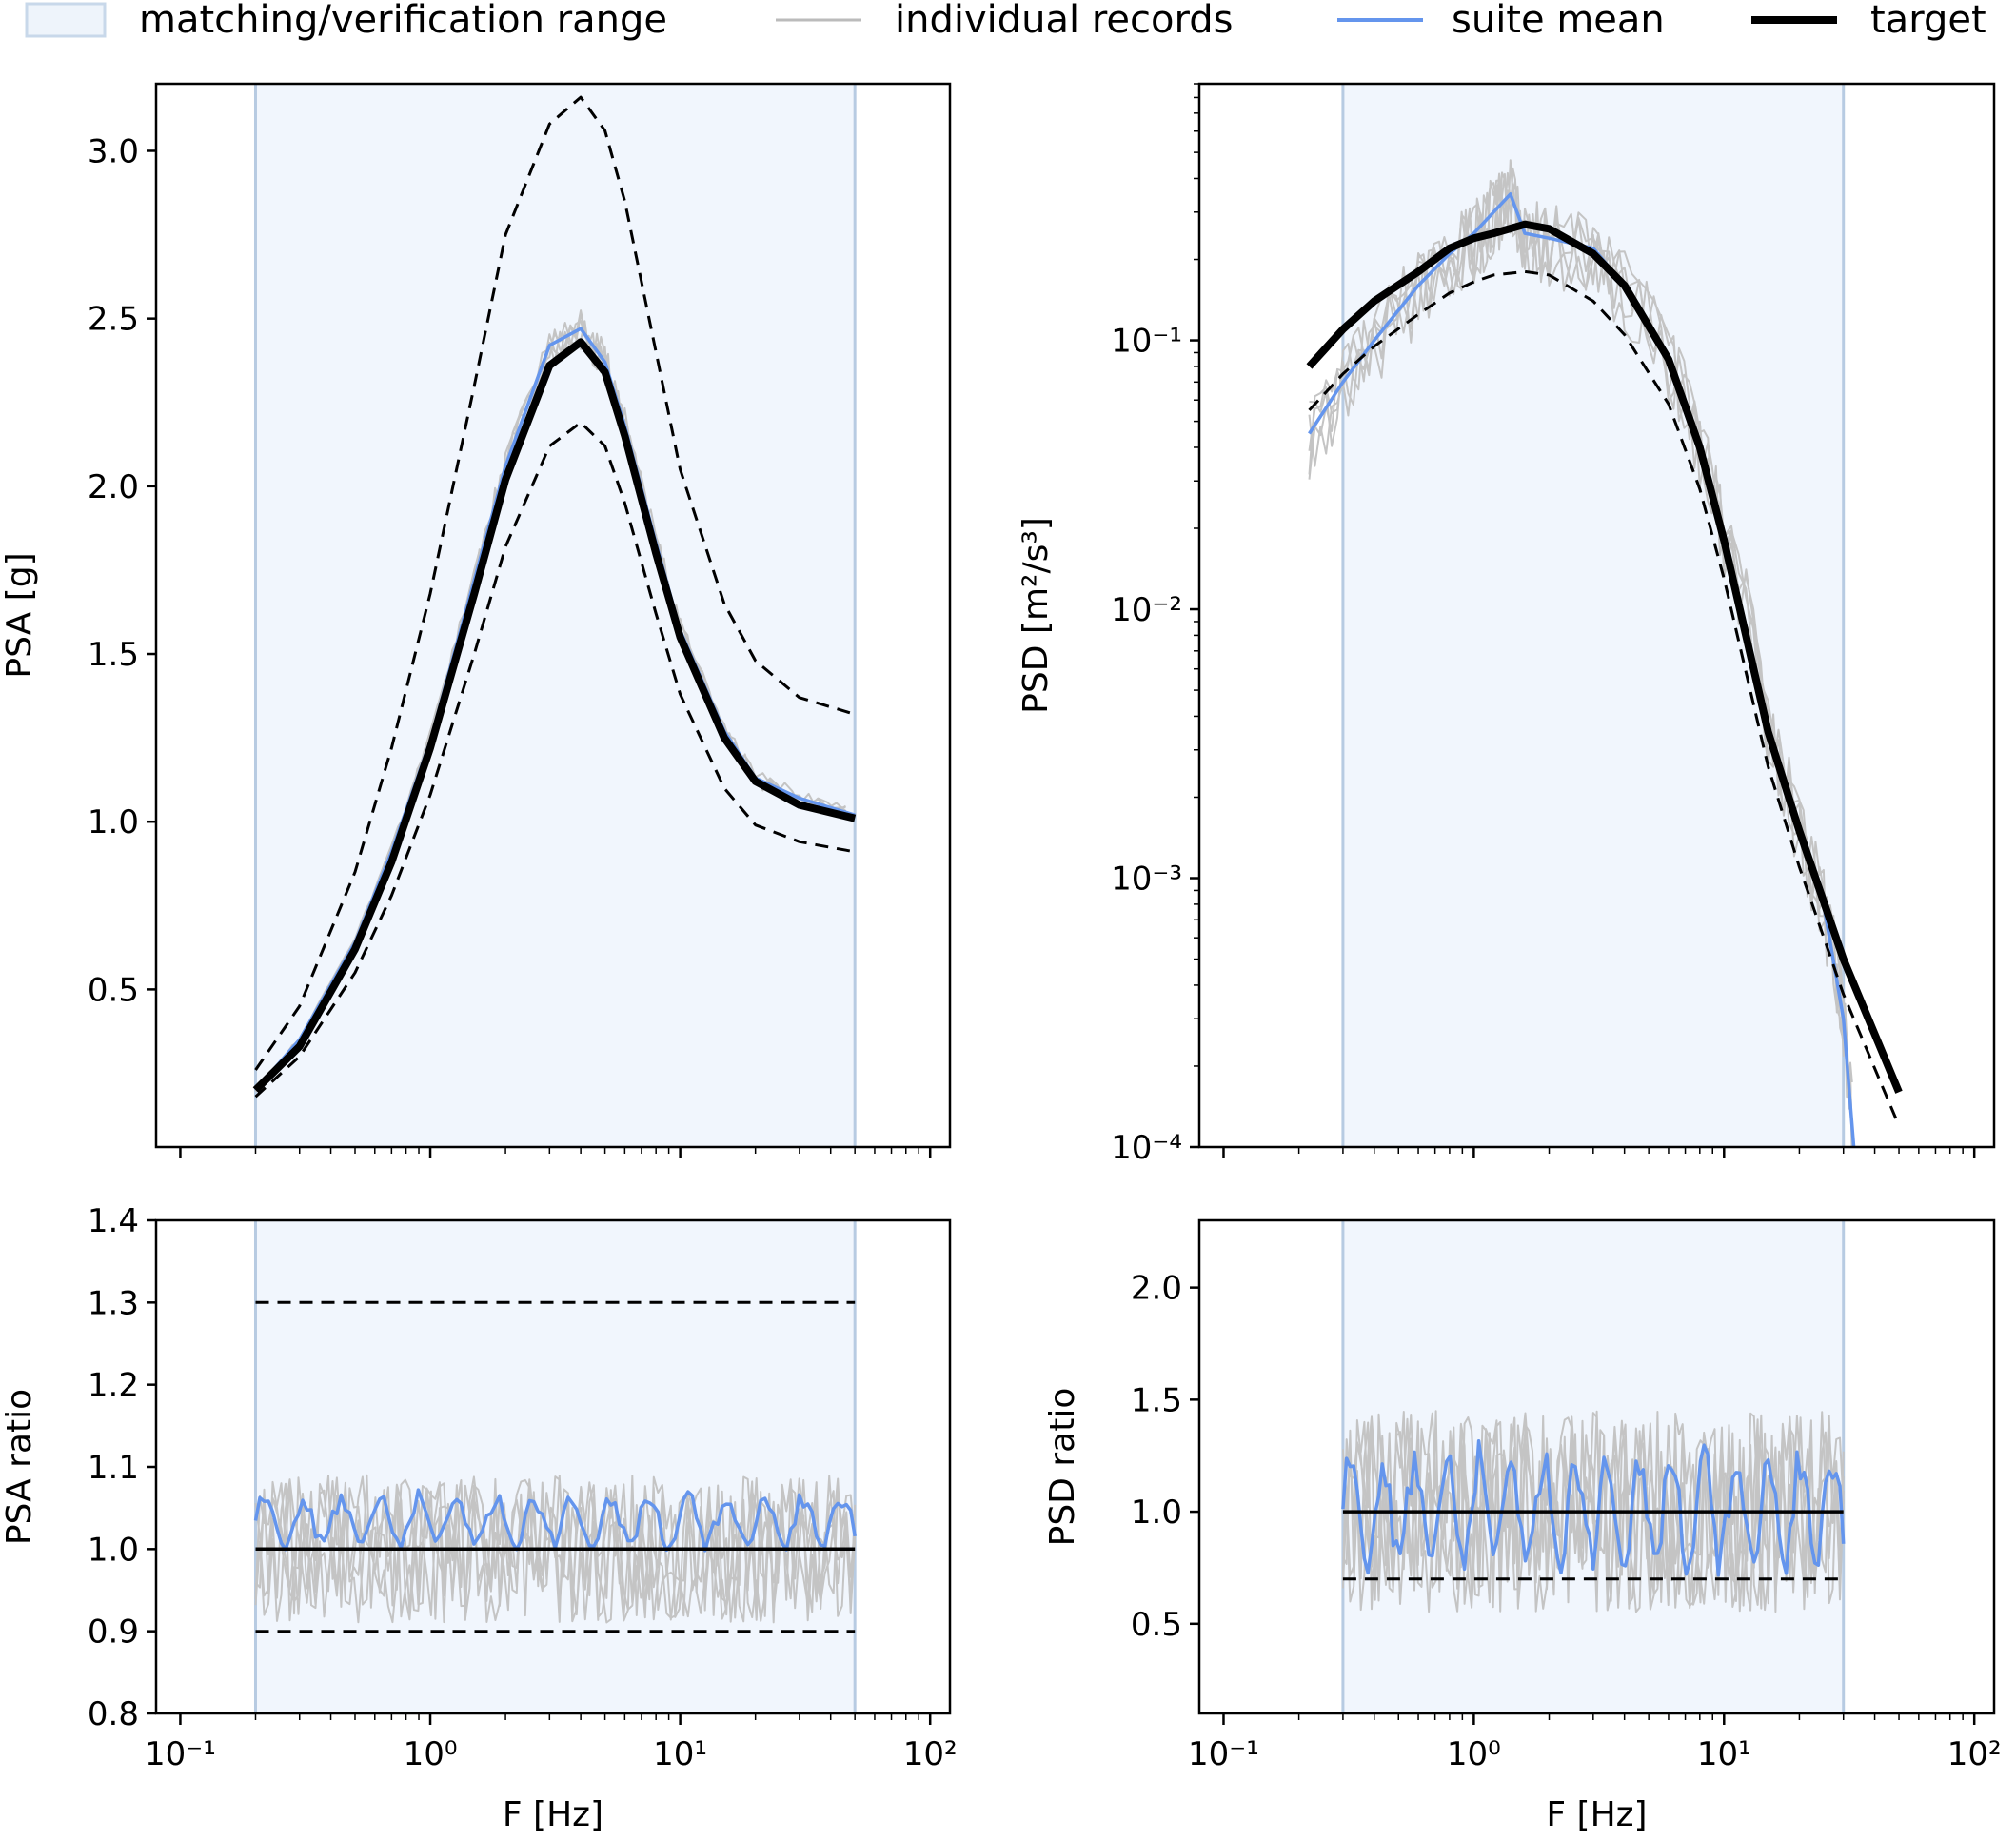 The width and height of the screenshot is (2016, 1841). Describe the element at coordinates (66, 20) in the screenshot. I see `legend-range-swatch` at that location.